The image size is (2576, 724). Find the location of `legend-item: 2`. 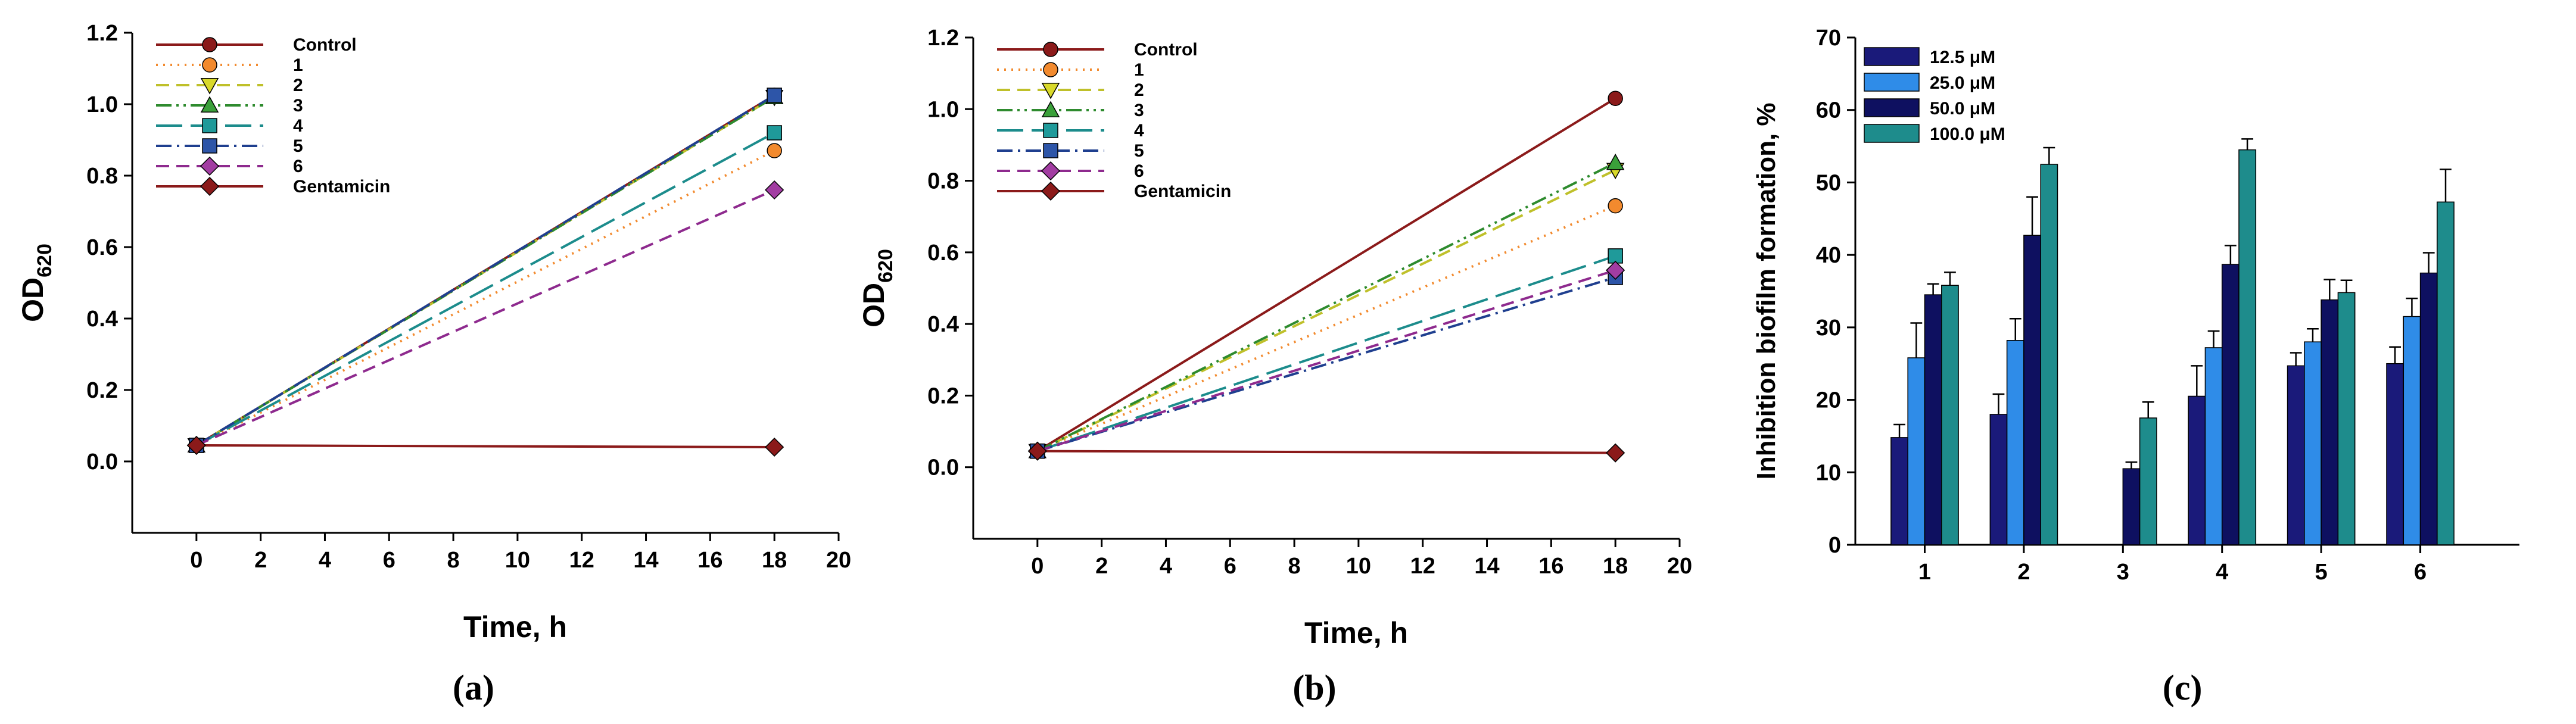

legend-item: 2 is located at coordinates (230, 85).